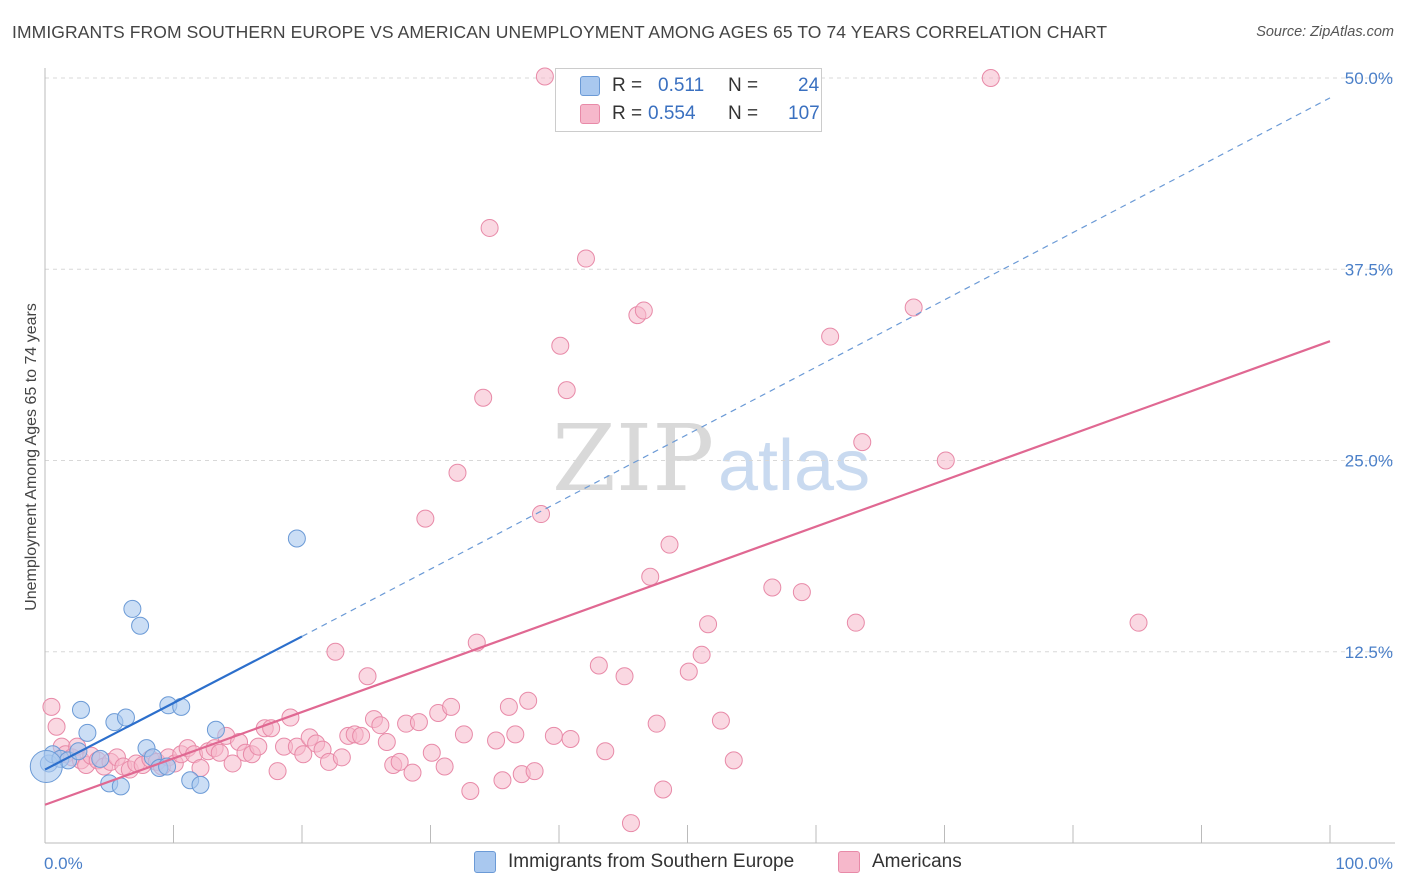 This screenshot has width=1406, height=892. I want to click on bottom-legend-swatch-pink, so click(849, 862).